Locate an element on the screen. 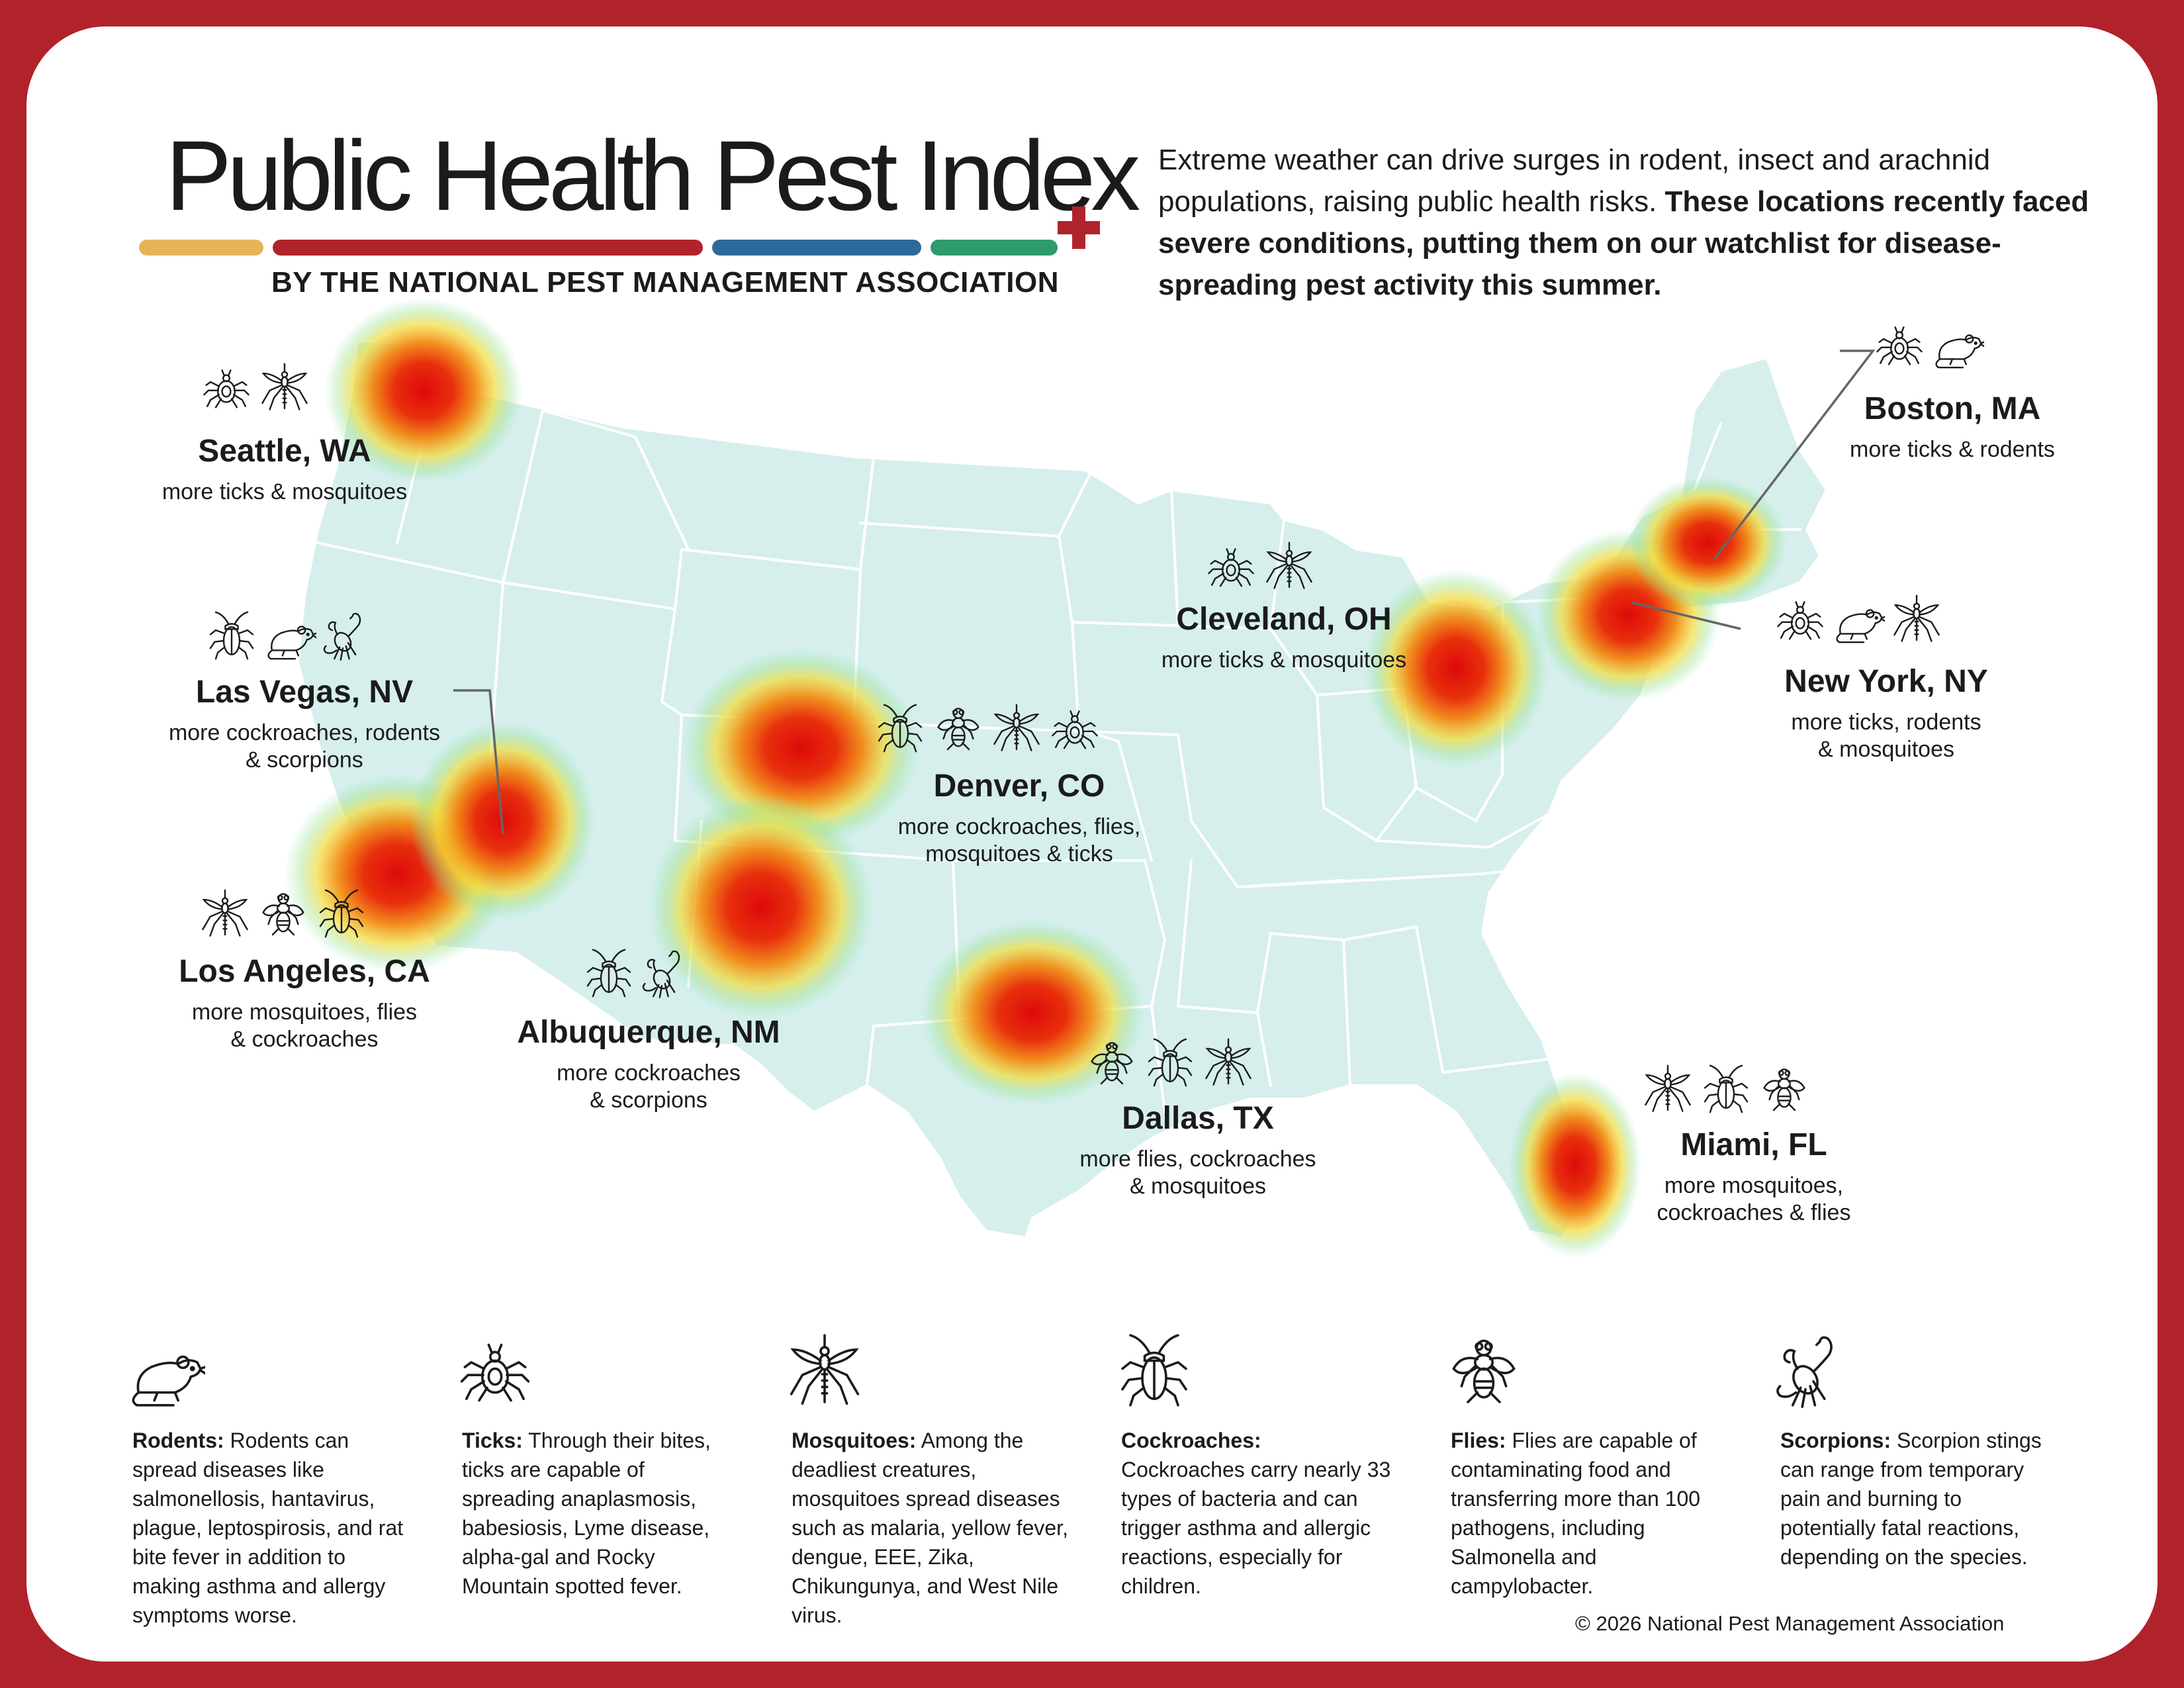 The height and width of the screenshot is (1688, 2184). title-underline-blue is located at coordinates (816, 248).